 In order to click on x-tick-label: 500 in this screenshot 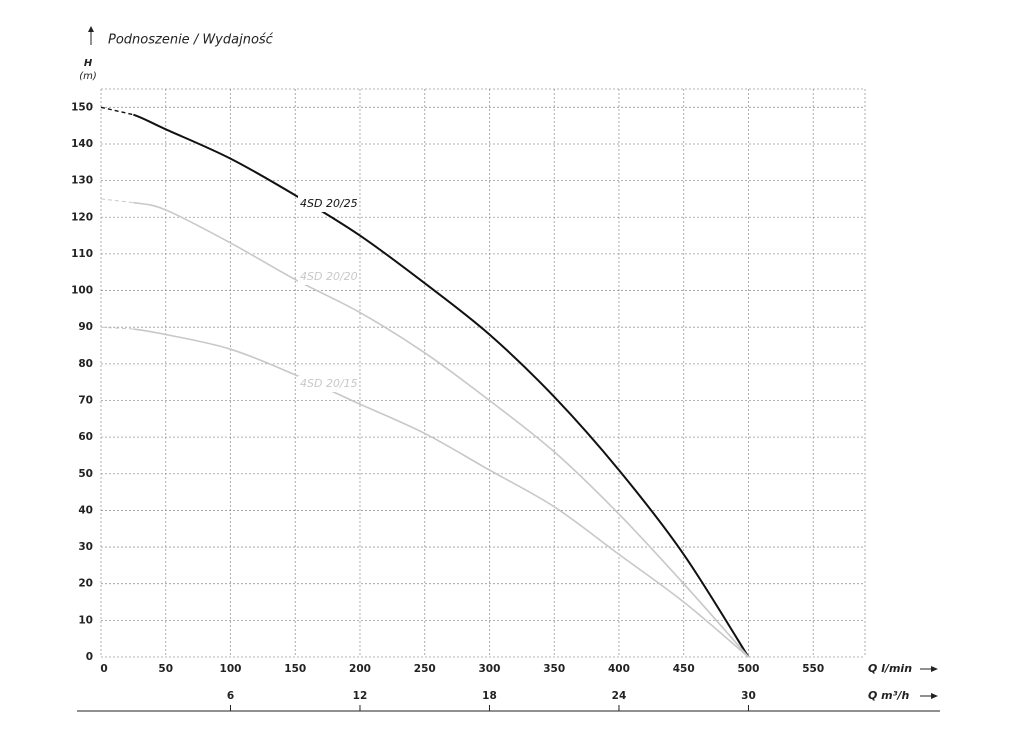, I will do `click(748, 669)`.